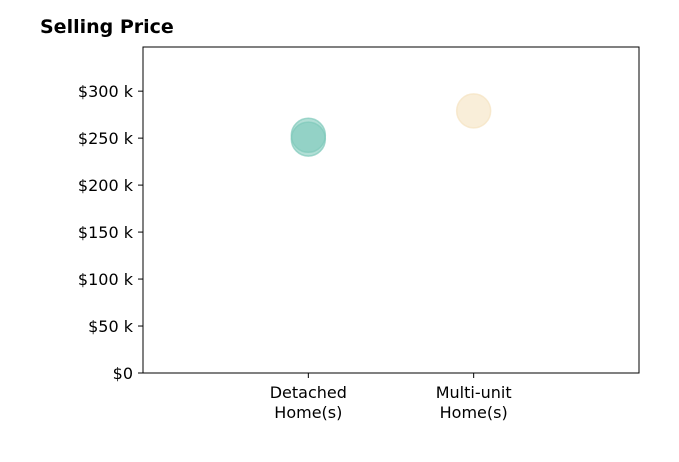 Image resolution: width=679 pixels, height=462 pixels. Describe the element at coordinates (106, 138) in the screenshot. I see `y-tick-label: $250 k` at that location.